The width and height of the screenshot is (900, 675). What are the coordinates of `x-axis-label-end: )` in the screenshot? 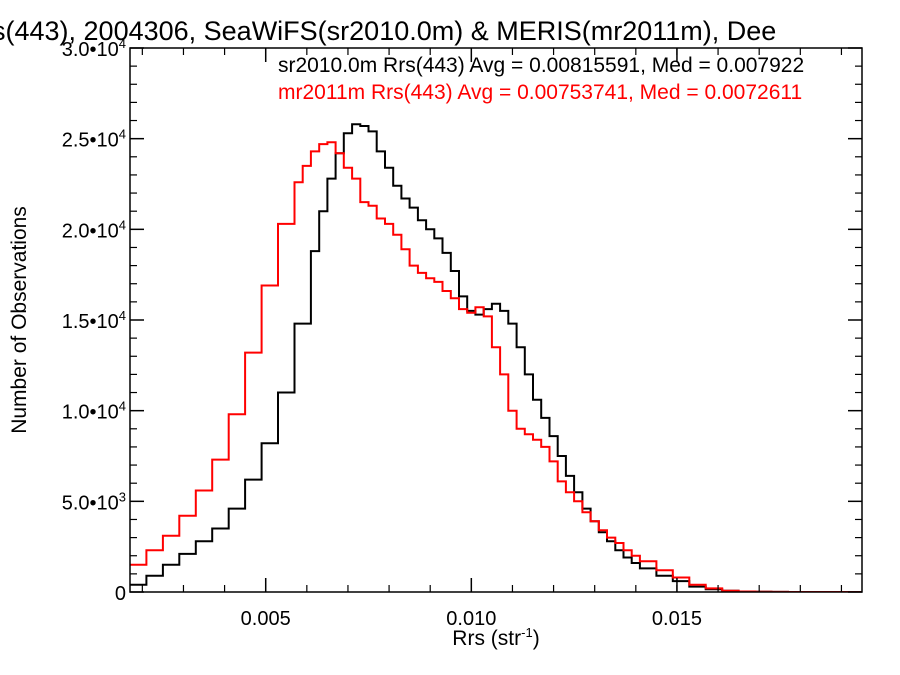 It's located at (536, 638).